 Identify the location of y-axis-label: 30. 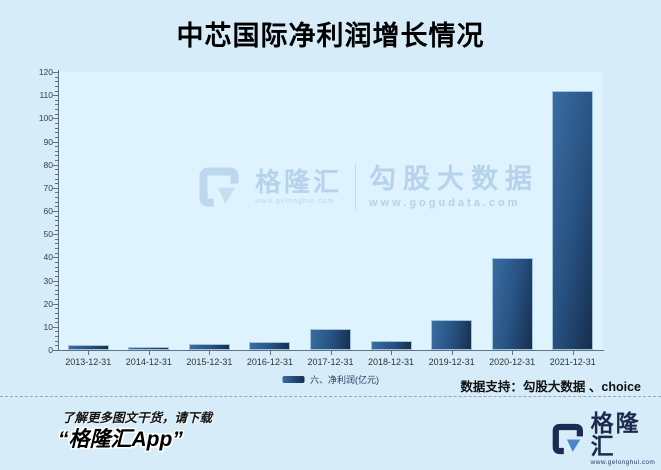
(48, 280).